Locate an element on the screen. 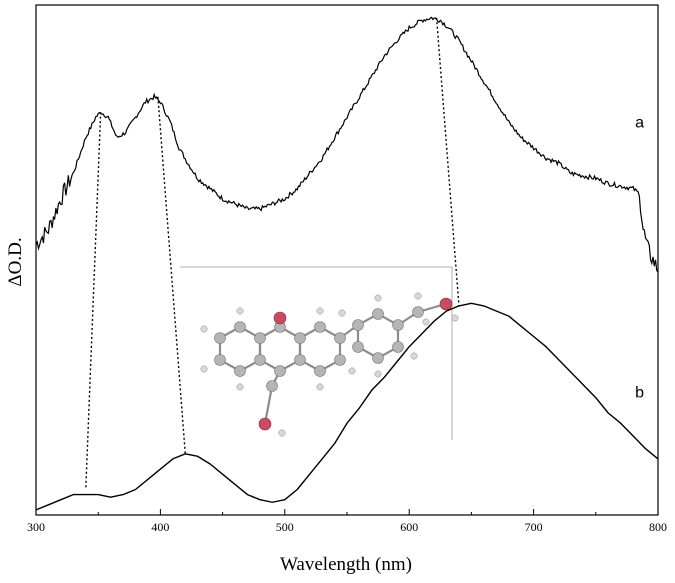  y-axis-title: ΔO.D. is located at coordinates (15, 261).